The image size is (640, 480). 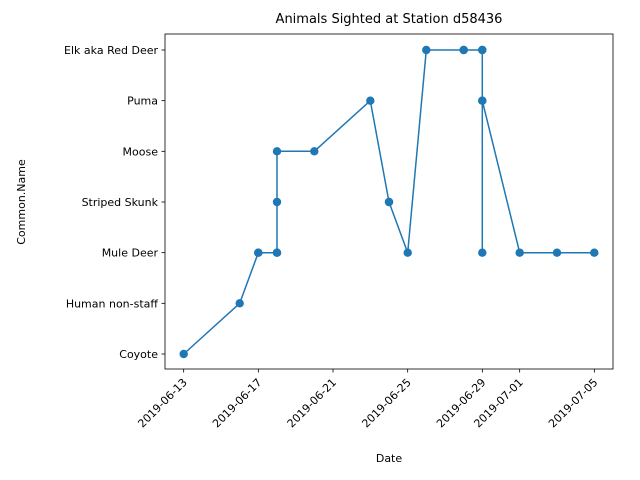 What do you see at coordinates (389, 19) in the screenshot?
I see `chart-title: Animals Sighted at Station d58436` at bounding box center [389, 19].